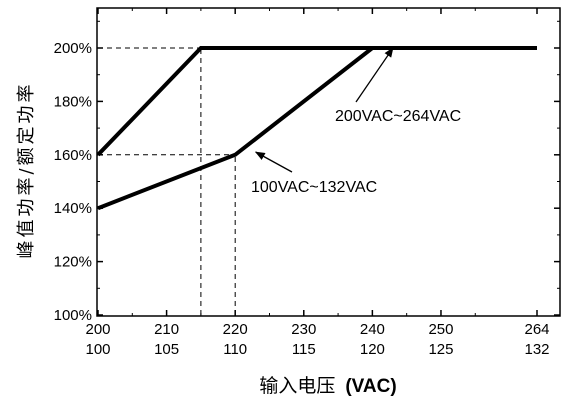 The height and width of the screenshot is (403, 576). Describe the element at coordinates (372, 329) in the screenshot. I see `x-tick-label-top-4: 240` at that location.